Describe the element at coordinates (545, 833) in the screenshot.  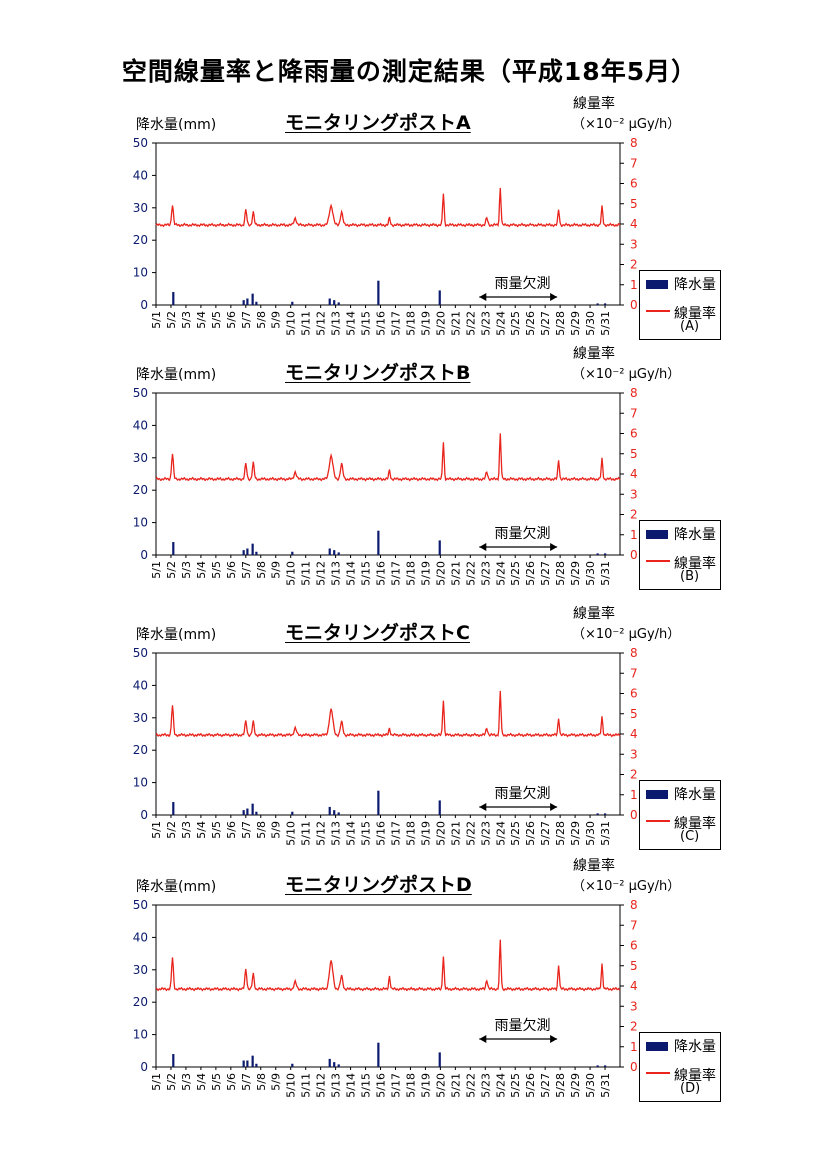
I see `x-tick-label: 5/27` at that location.